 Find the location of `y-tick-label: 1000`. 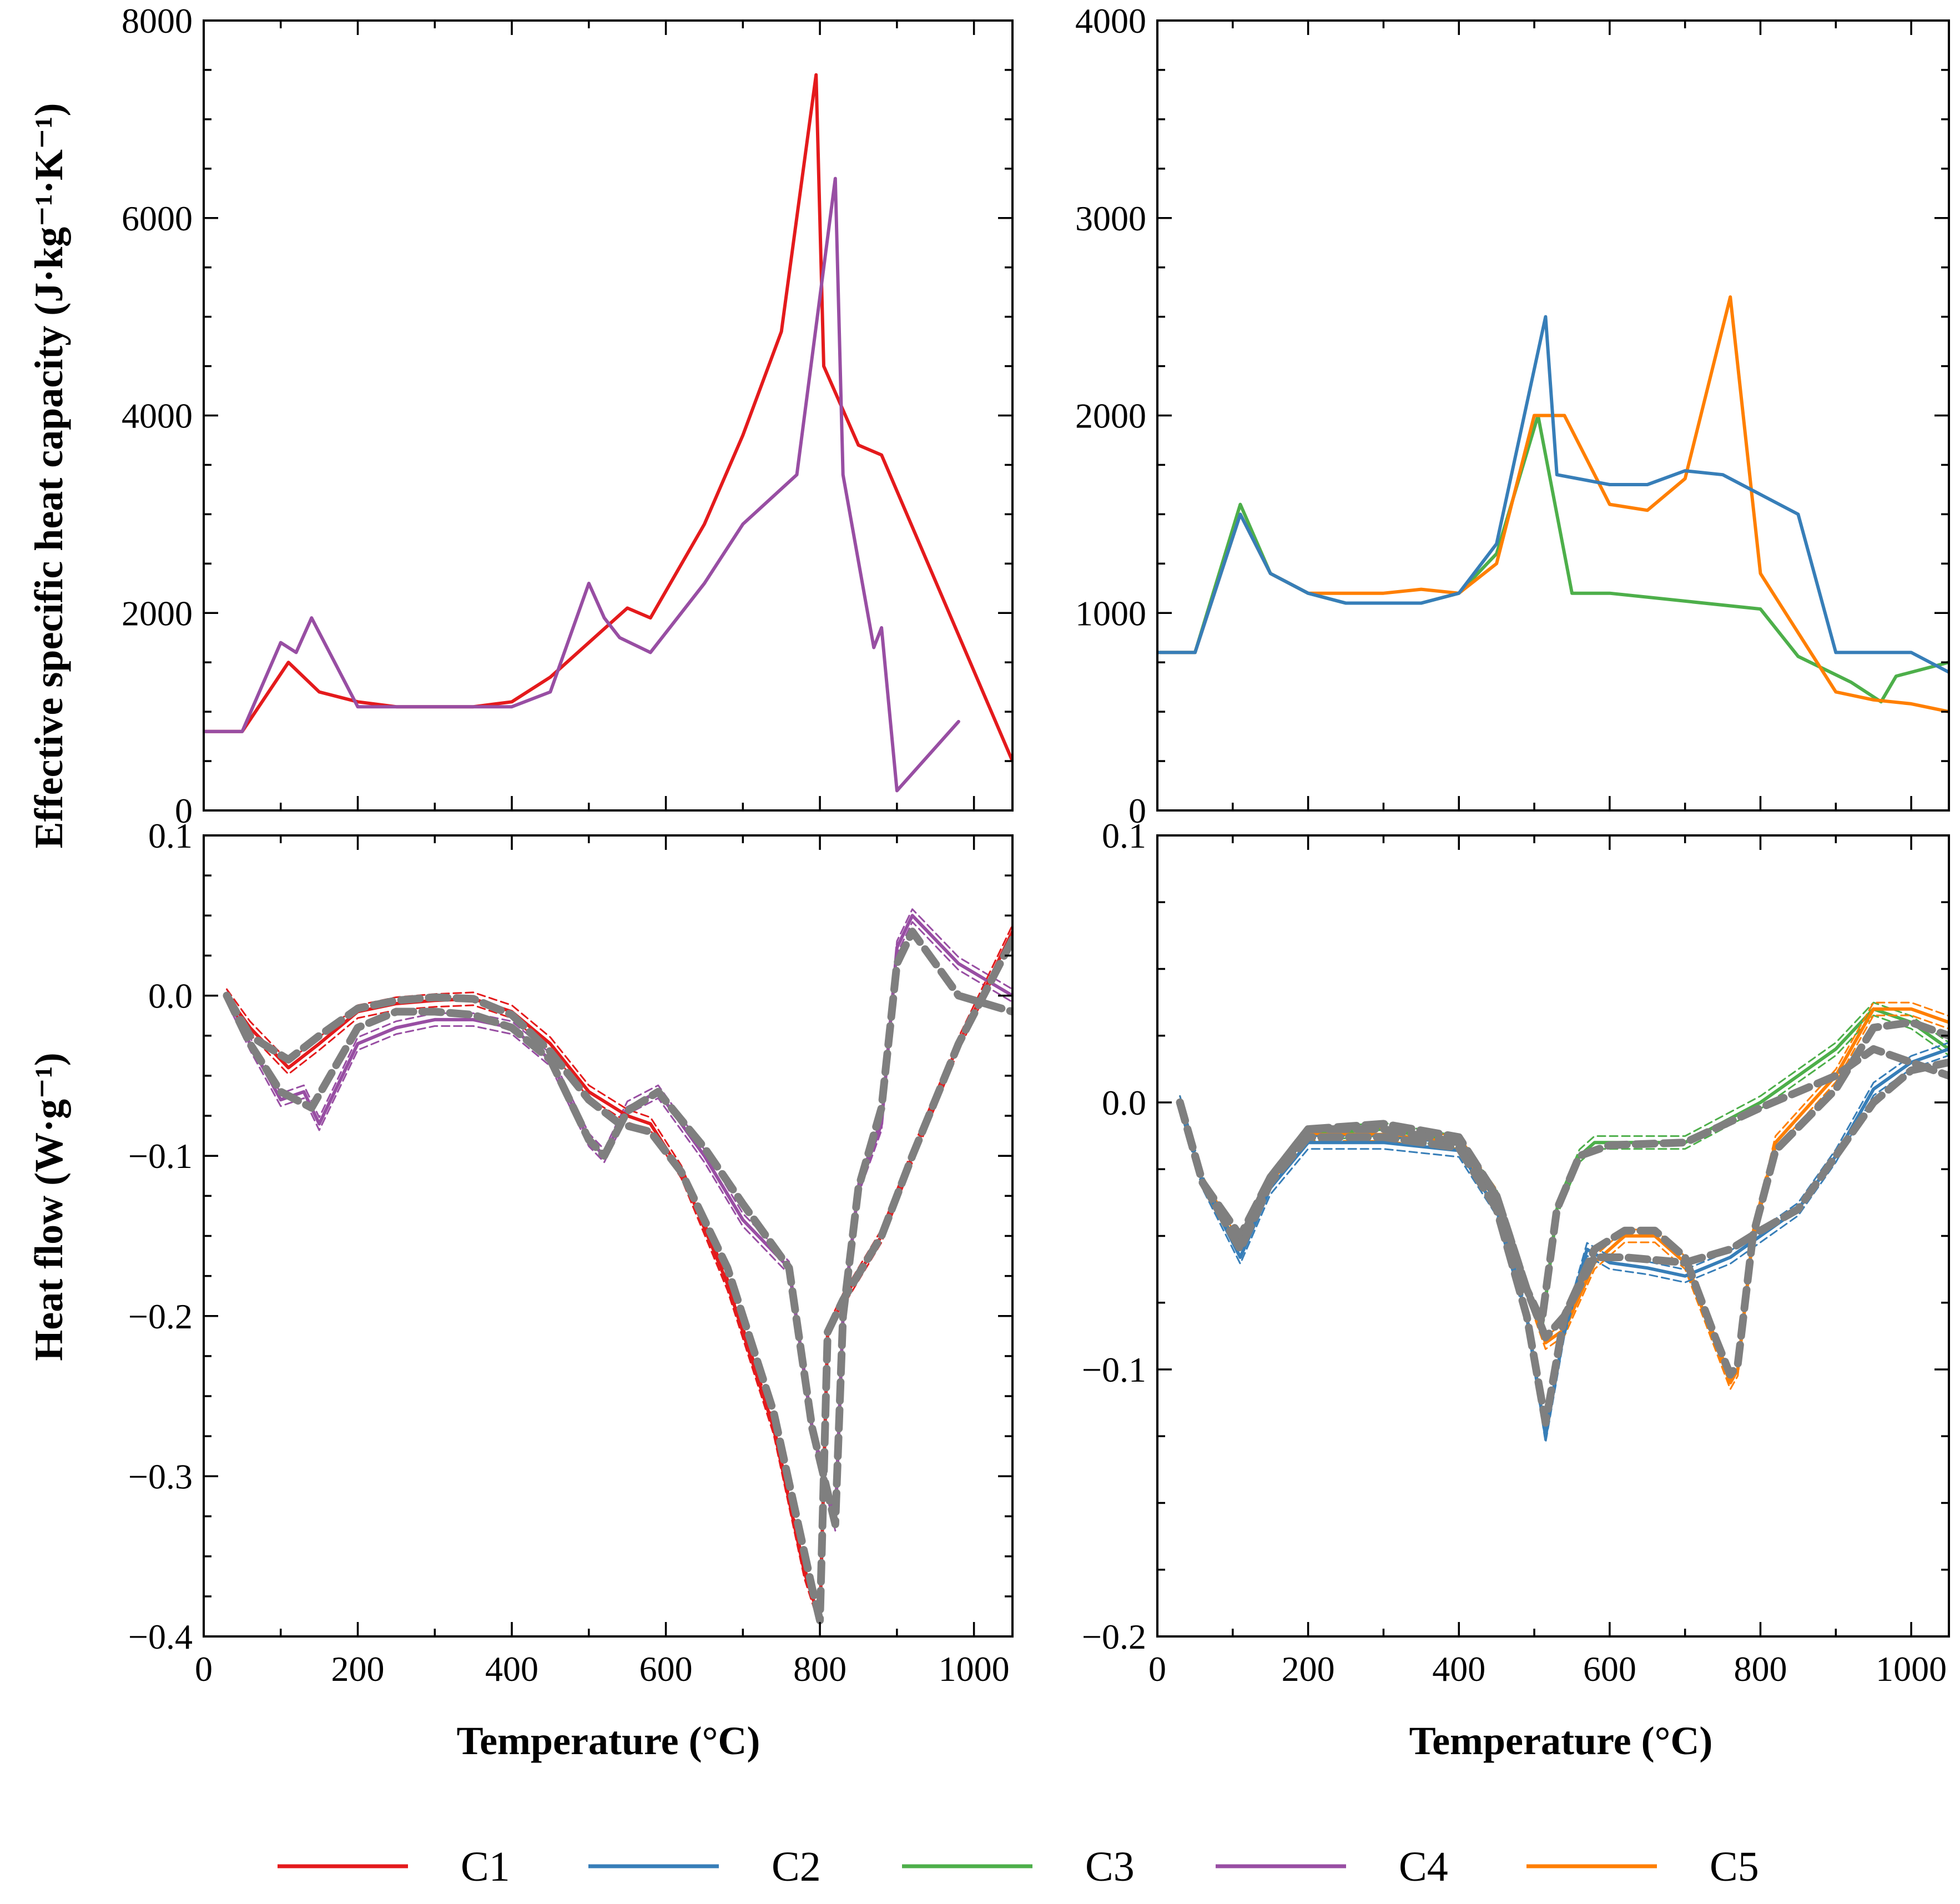

y-tick-label: 1000 is located at coordinates (1110, 613).